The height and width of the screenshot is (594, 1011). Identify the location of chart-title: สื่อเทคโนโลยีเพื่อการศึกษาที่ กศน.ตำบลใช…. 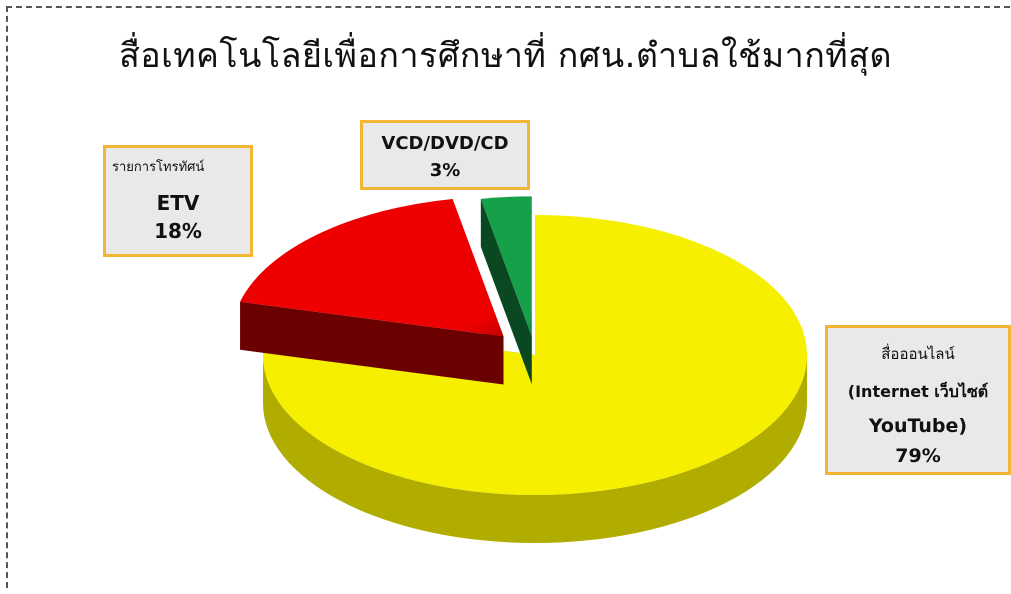
(505, 56).